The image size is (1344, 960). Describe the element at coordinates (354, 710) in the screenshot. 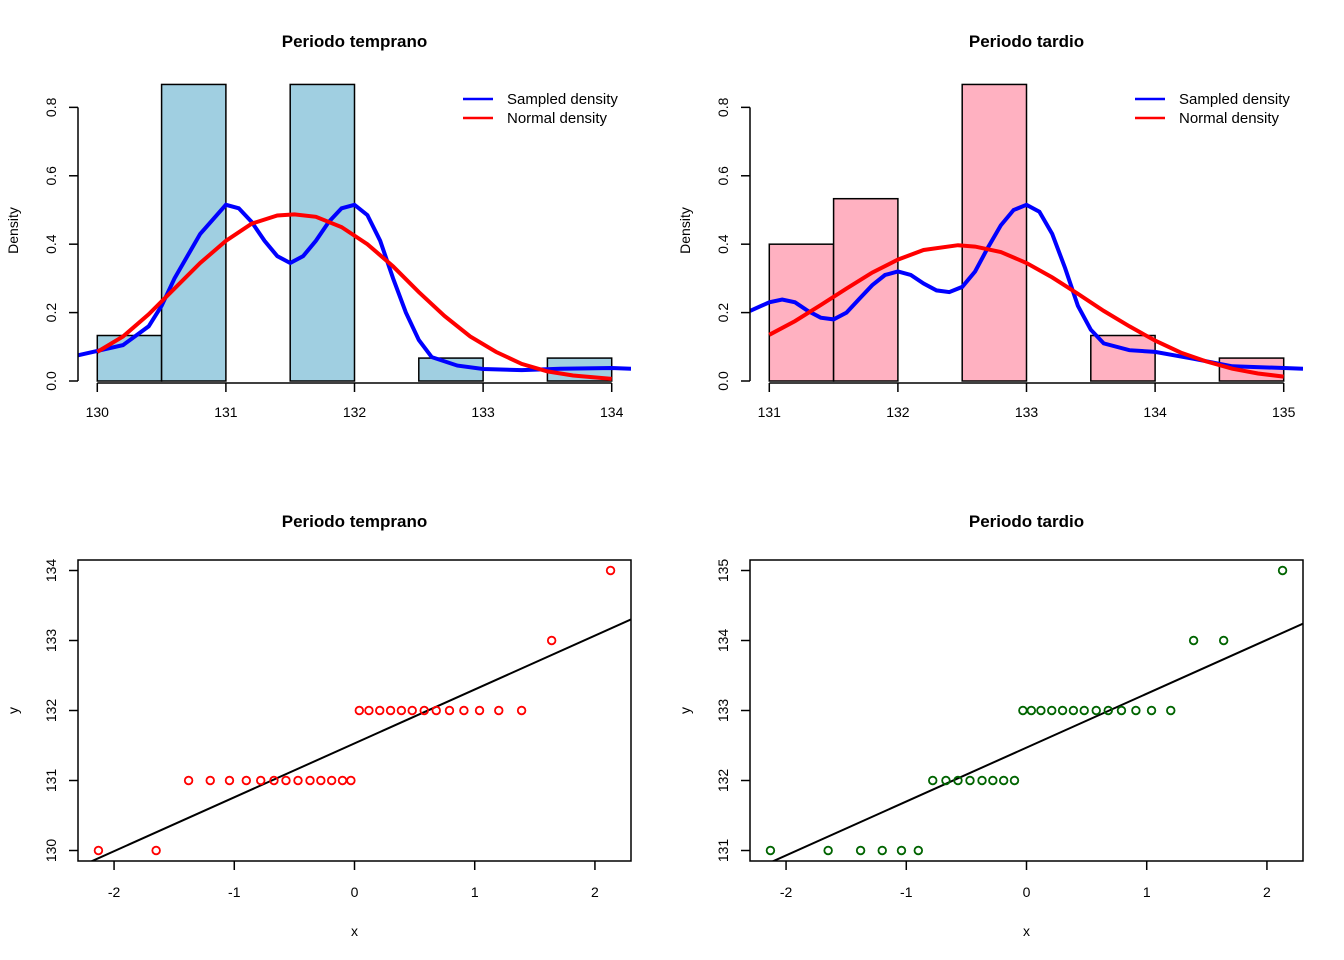

I see `plot-box` at that location.